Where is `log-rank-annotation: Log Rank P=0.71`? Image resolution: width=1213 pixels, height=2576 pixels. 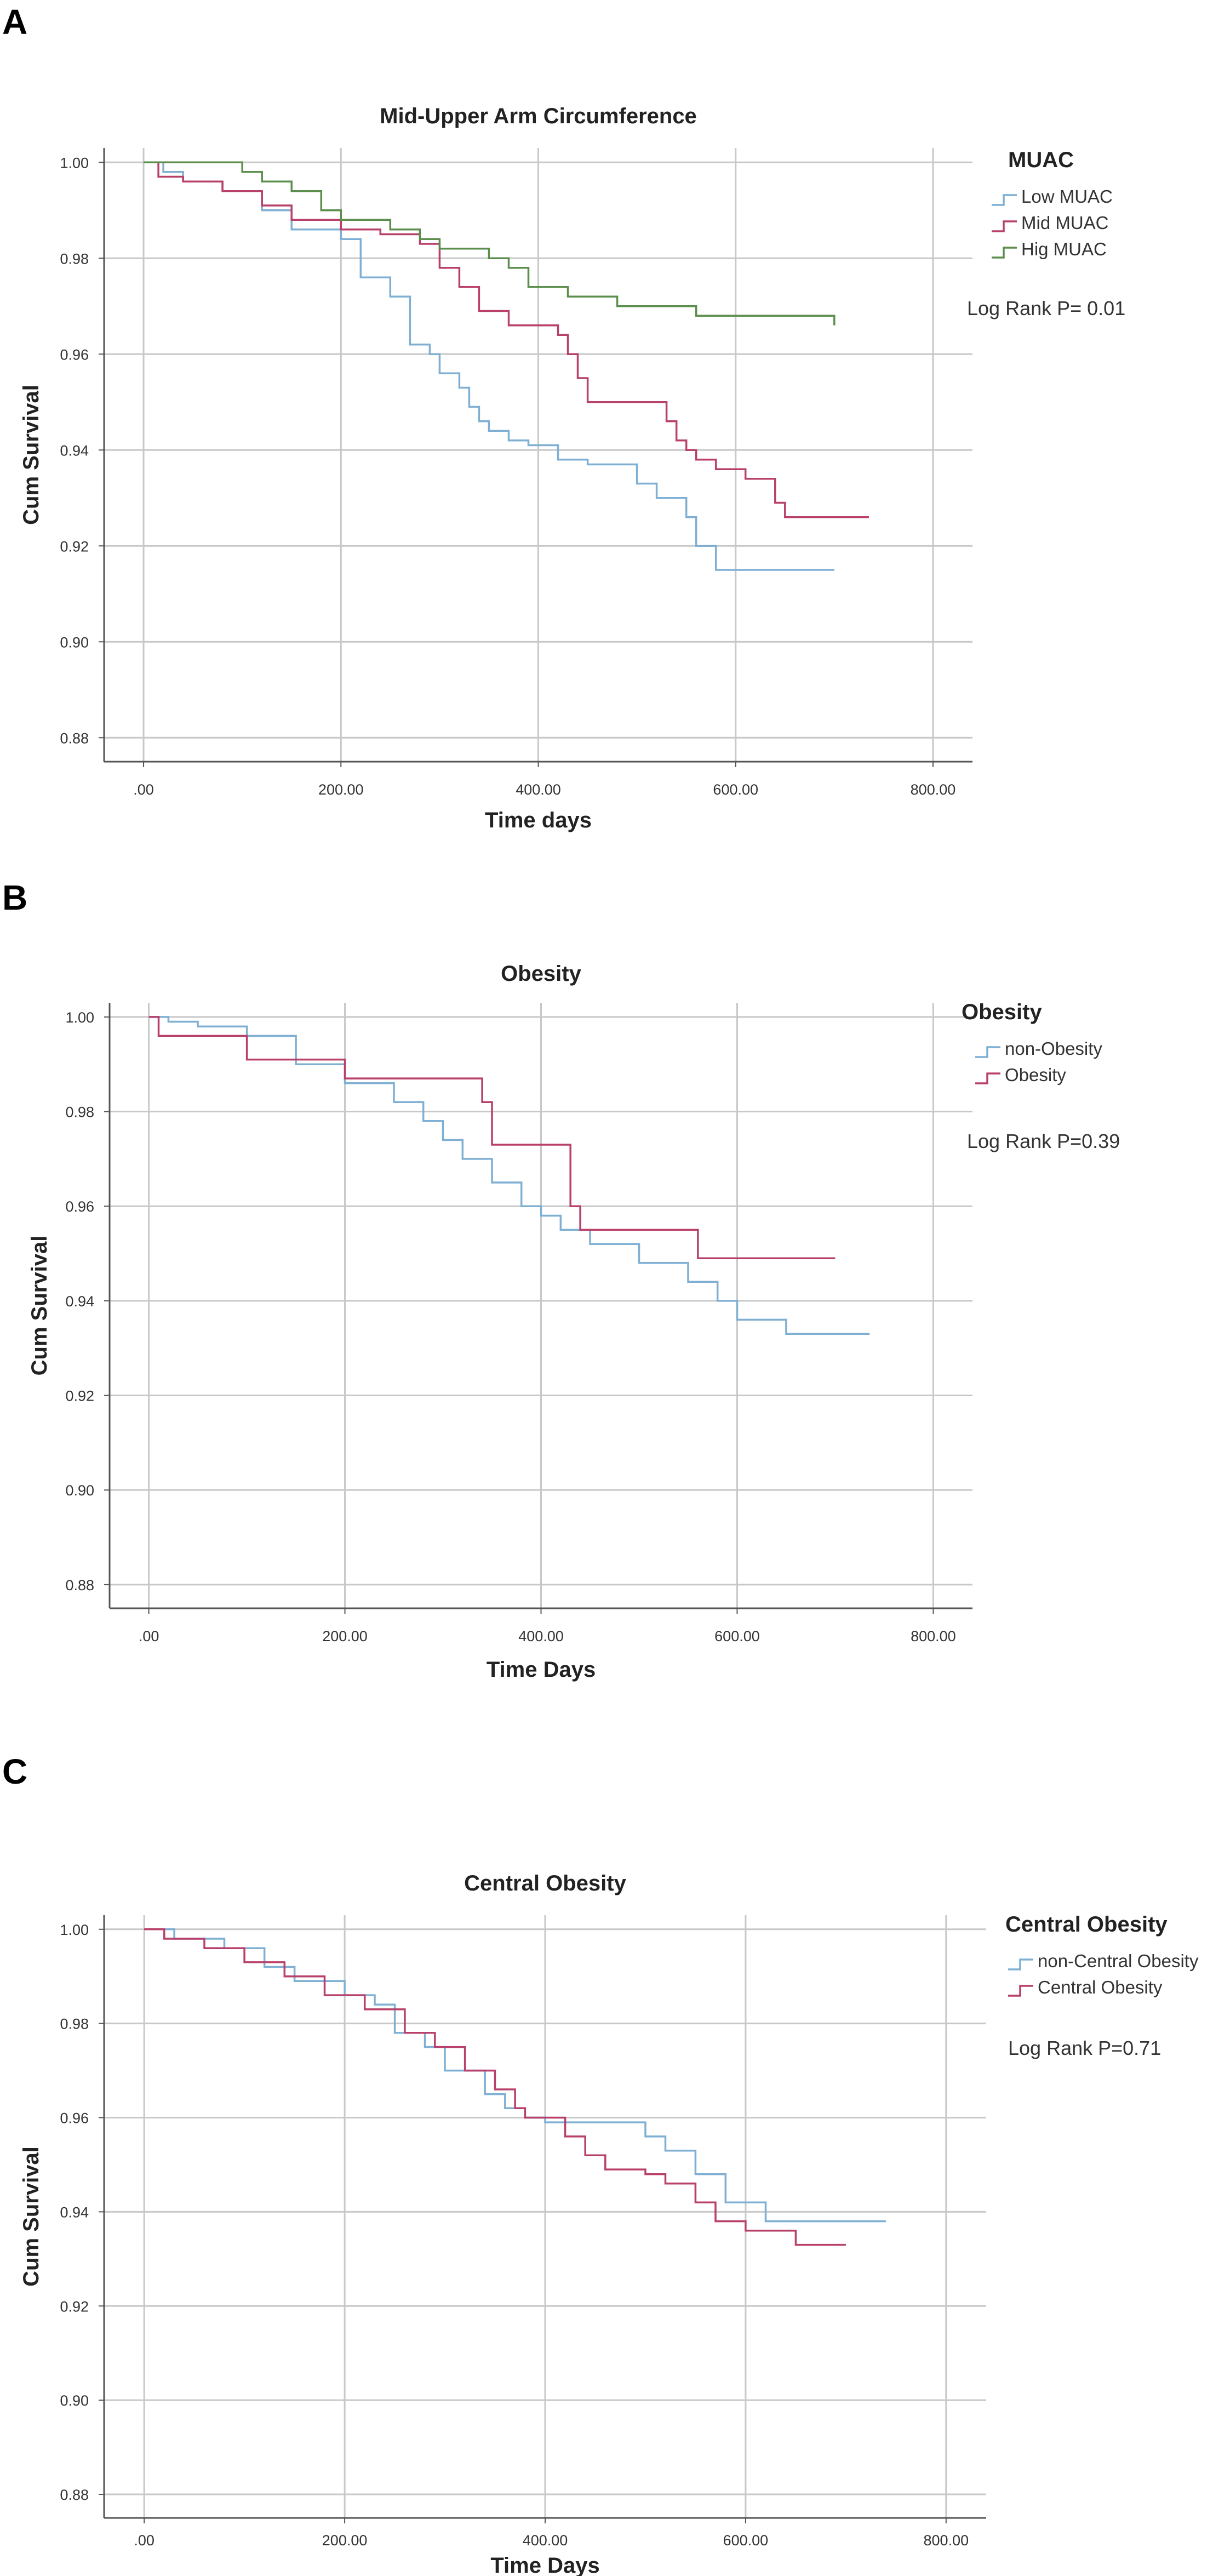 log-rank-annotation: Log Rank P=0.71 is located at coordinates (1084, 2048).